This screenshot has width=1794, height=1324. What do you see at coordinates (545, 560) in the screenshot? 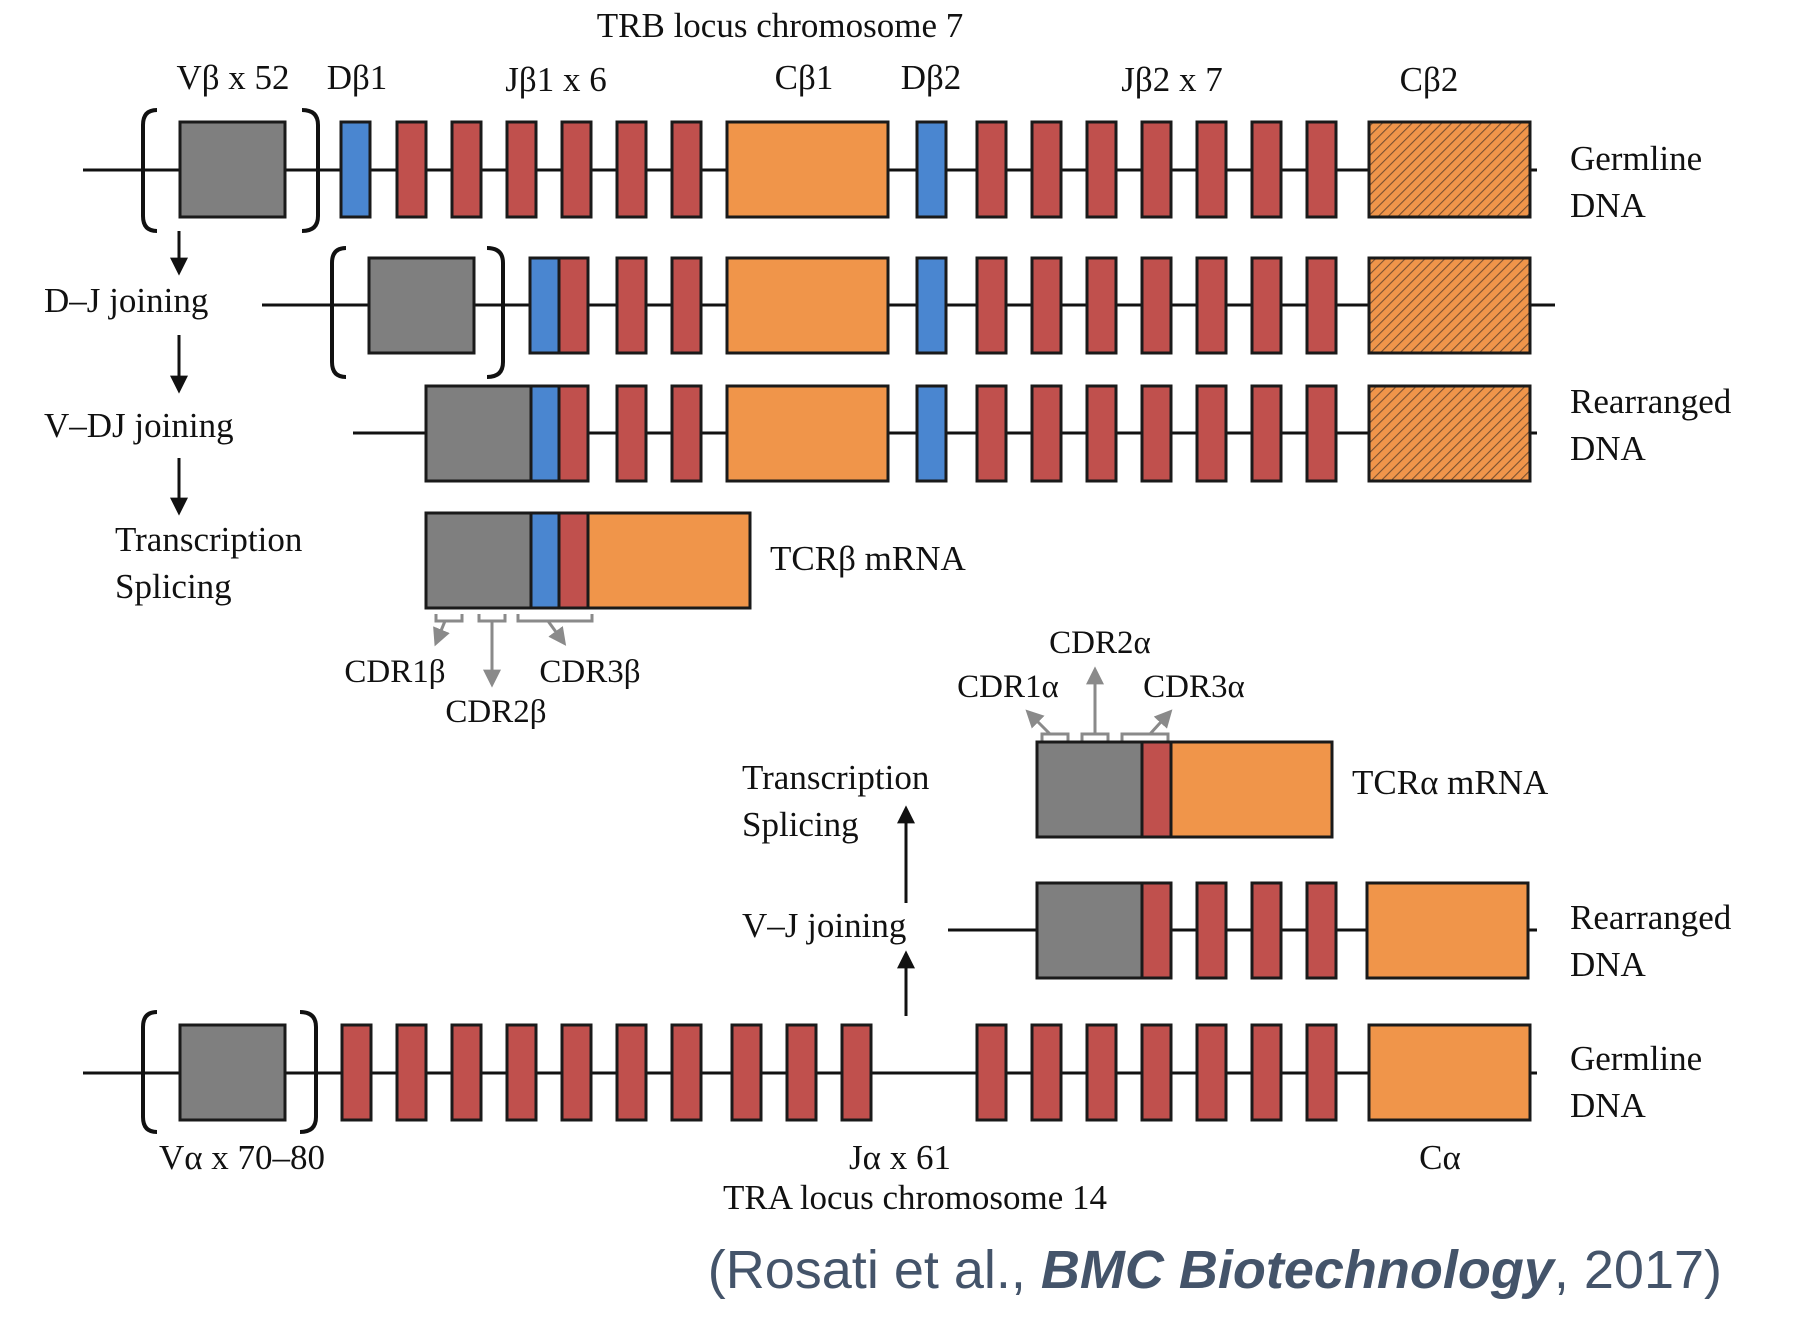
I see `mrna-d-segment` at bounding box center [545, 560].